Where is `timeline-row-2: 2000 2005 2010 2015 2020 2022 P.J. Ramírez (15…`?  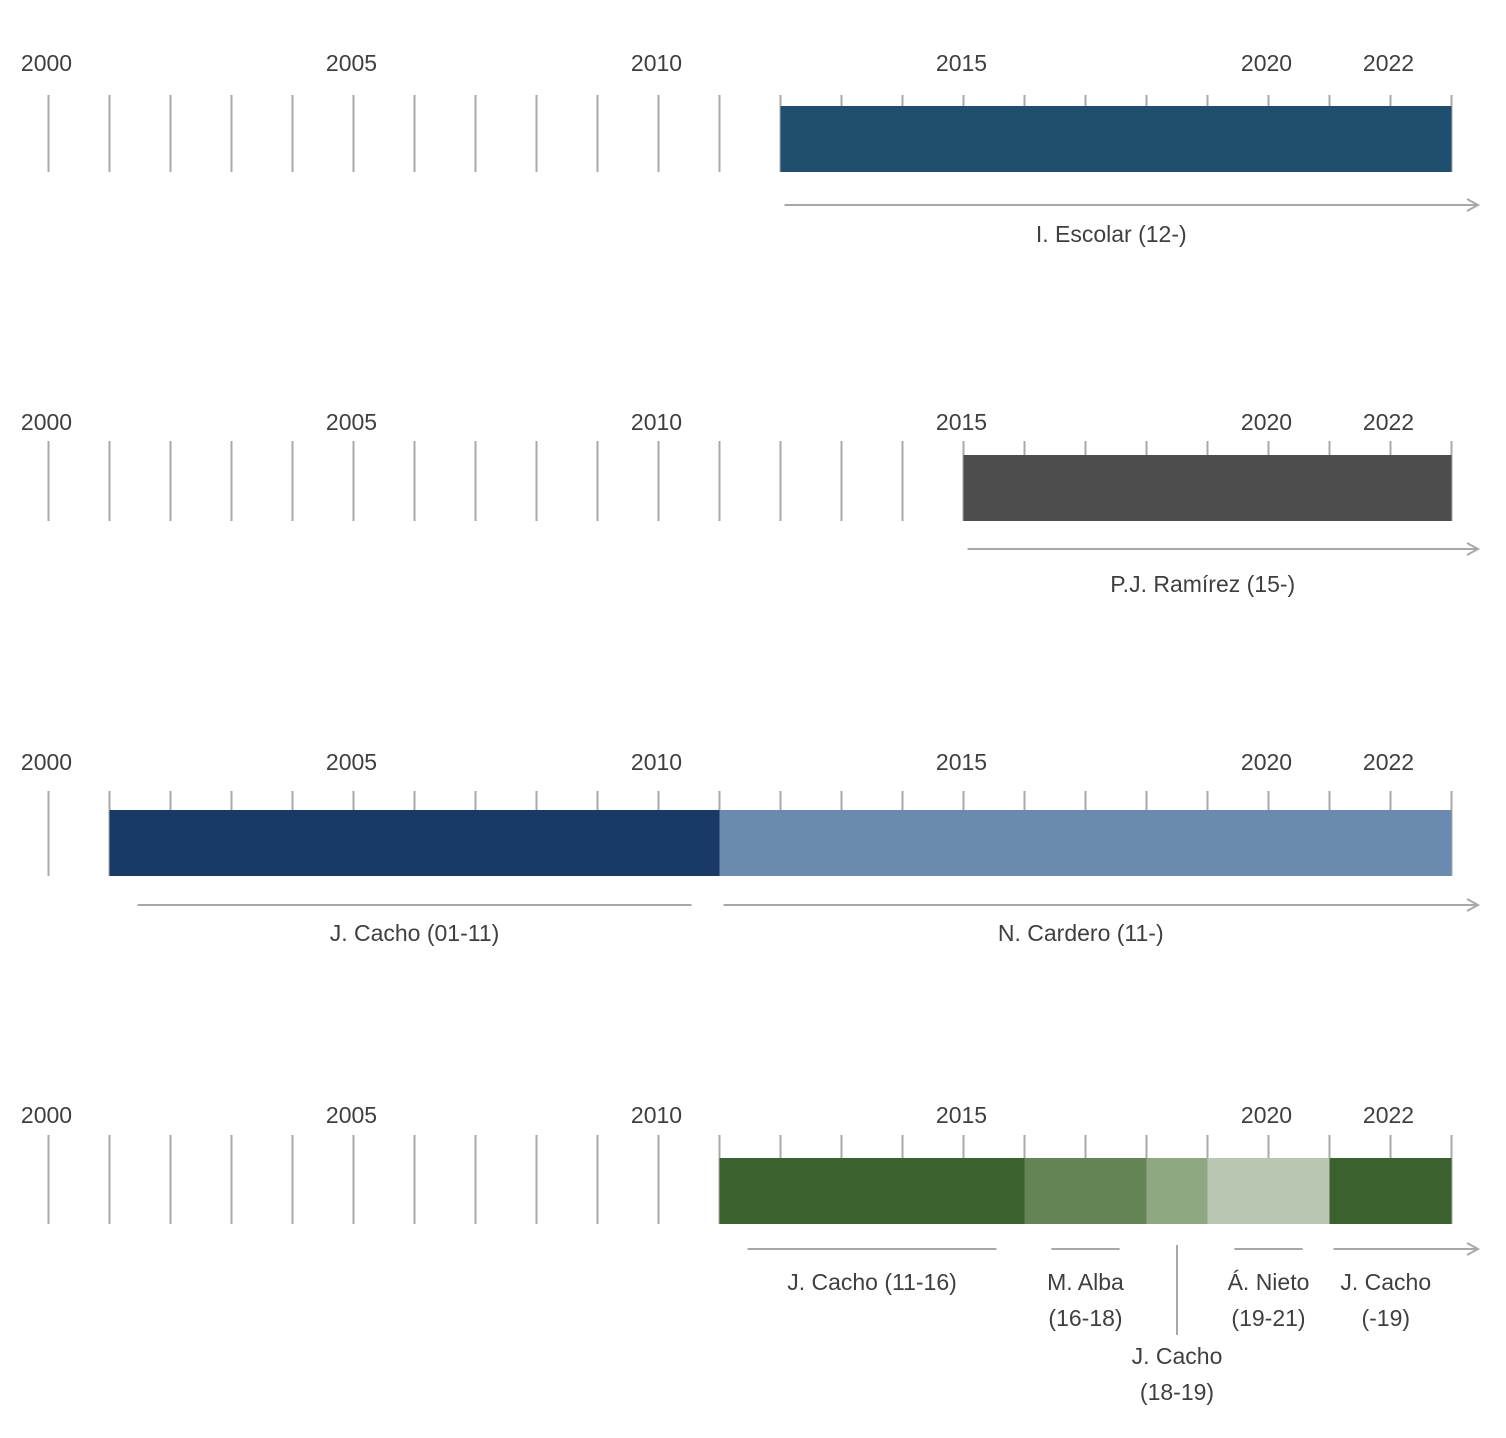
timeline-row-2: 2000 2005 2010 2015 2020 2022 P.J. Ramírez (15… is located at coordinates (751, 503).